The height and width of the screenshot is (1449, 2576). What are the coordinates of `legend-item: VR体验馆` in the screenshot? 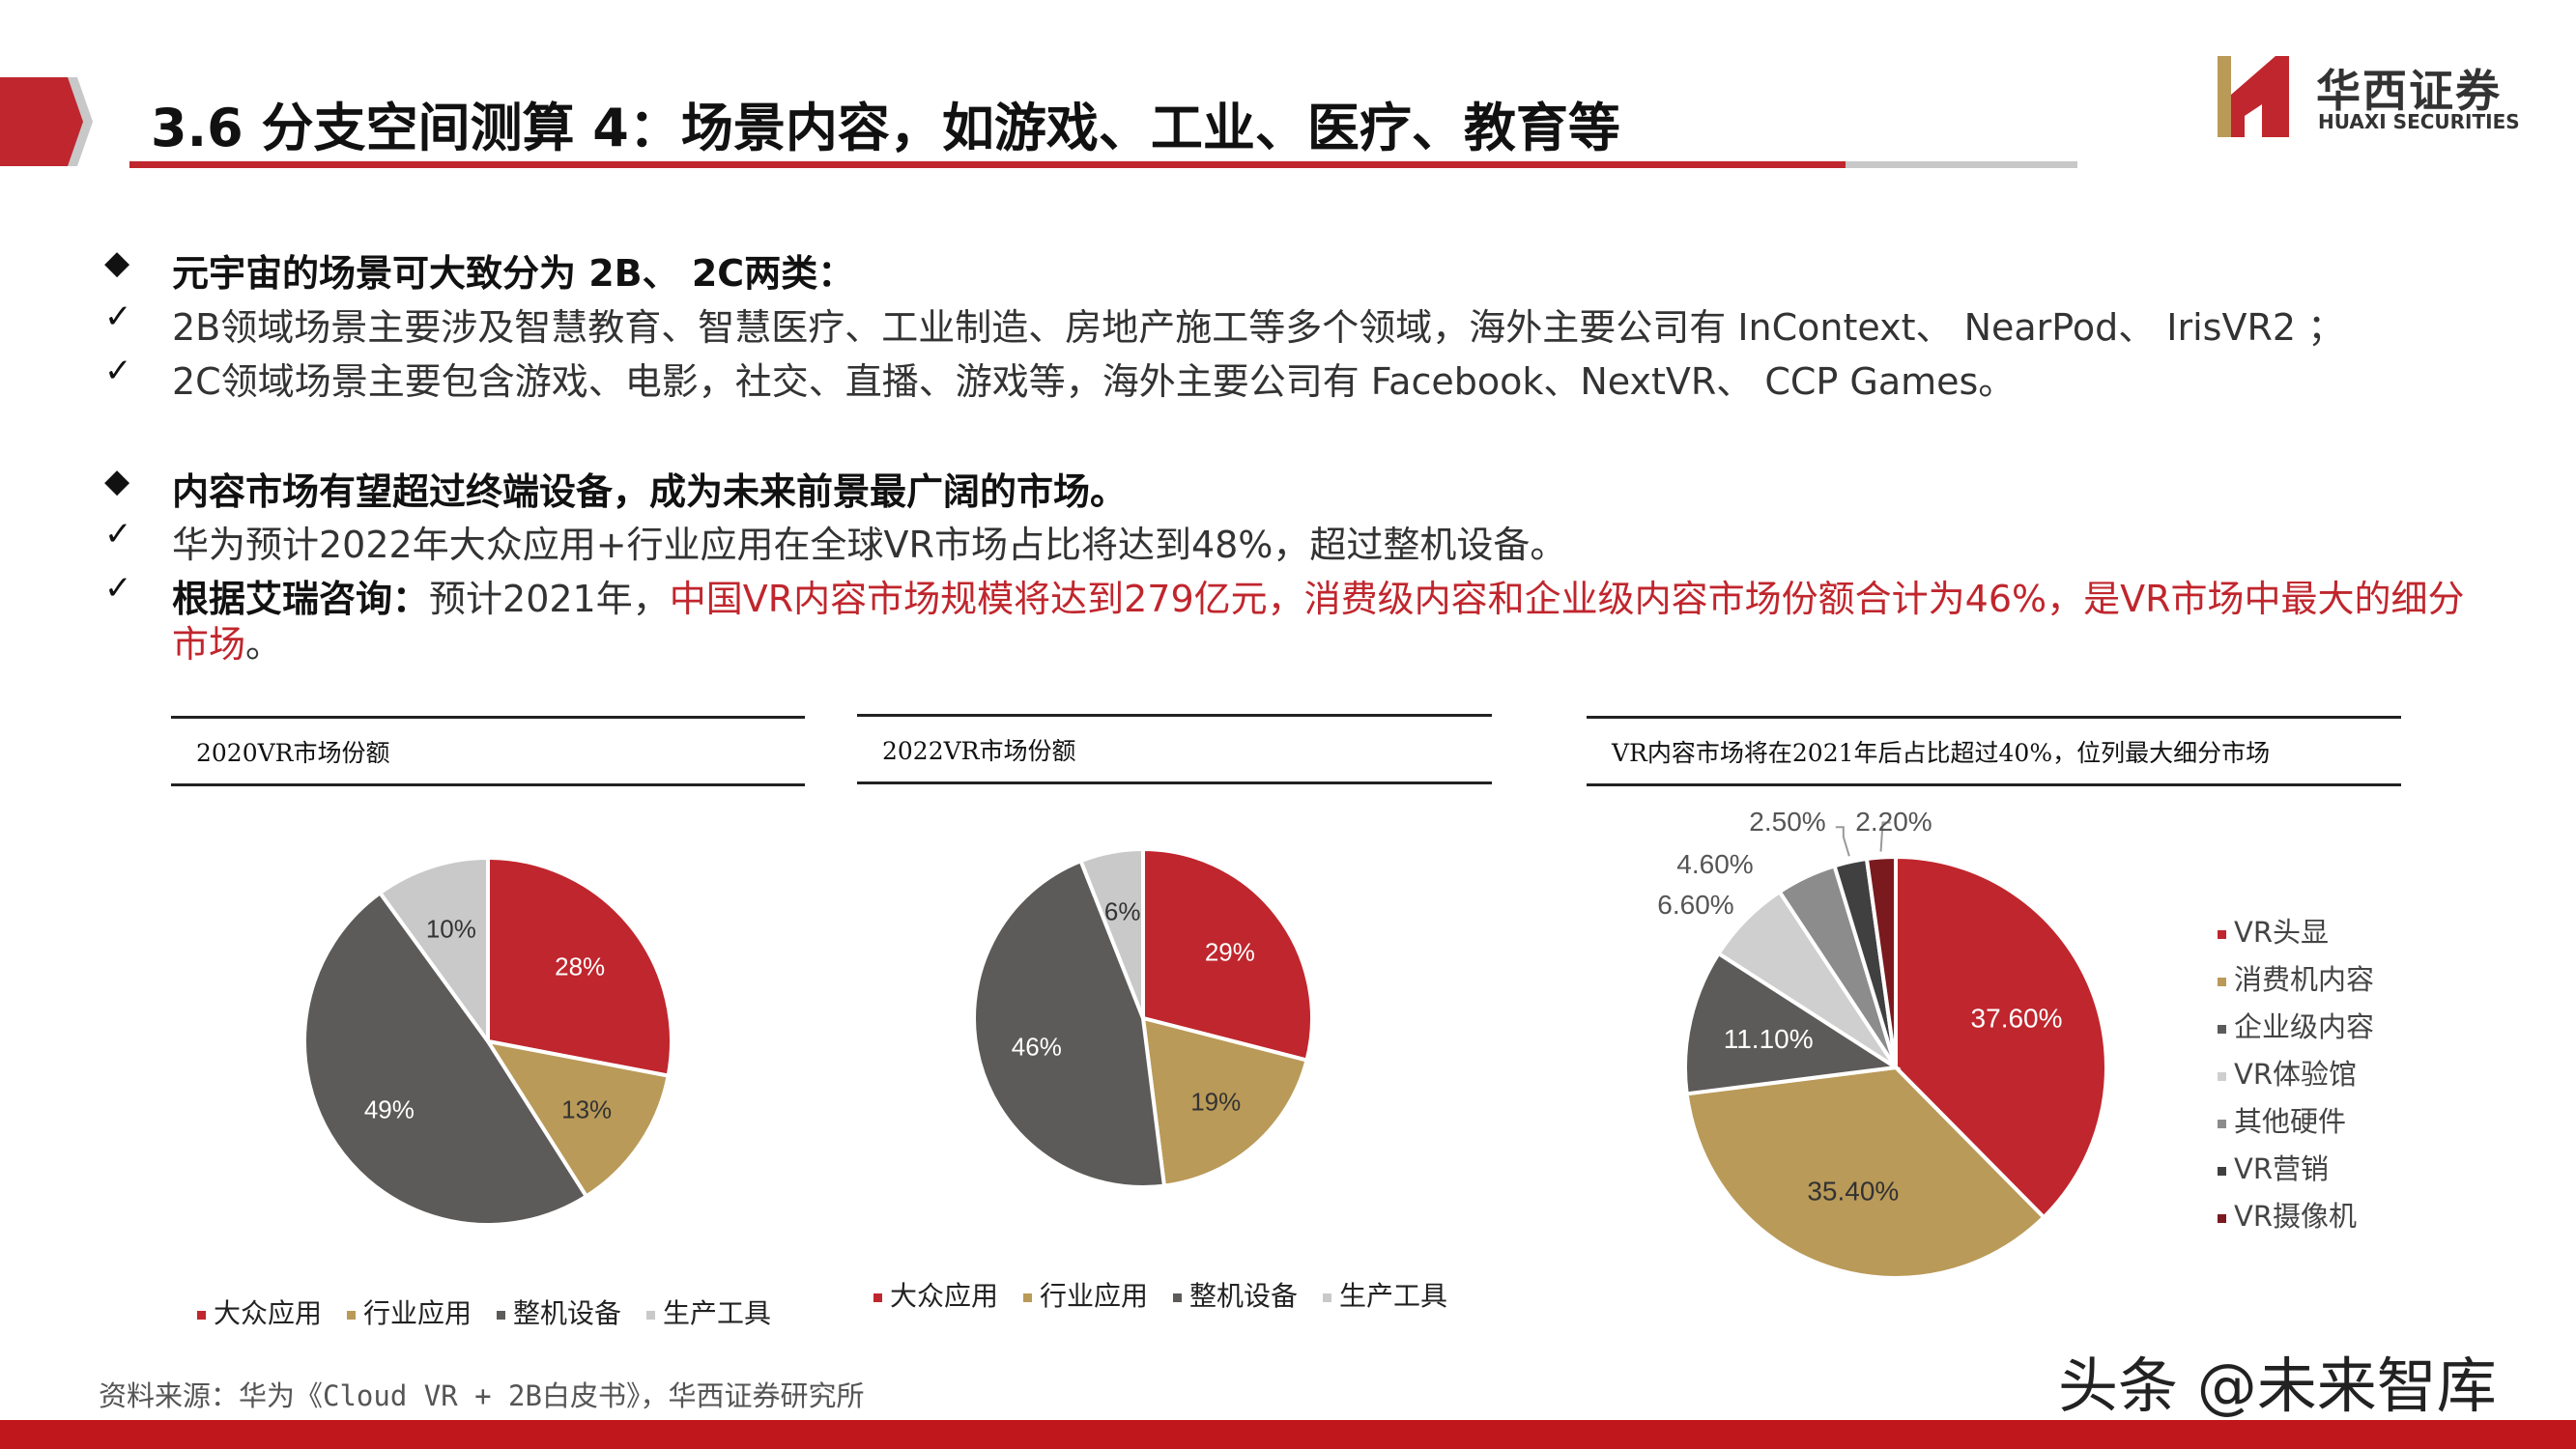 It's located at (2296, 1075).